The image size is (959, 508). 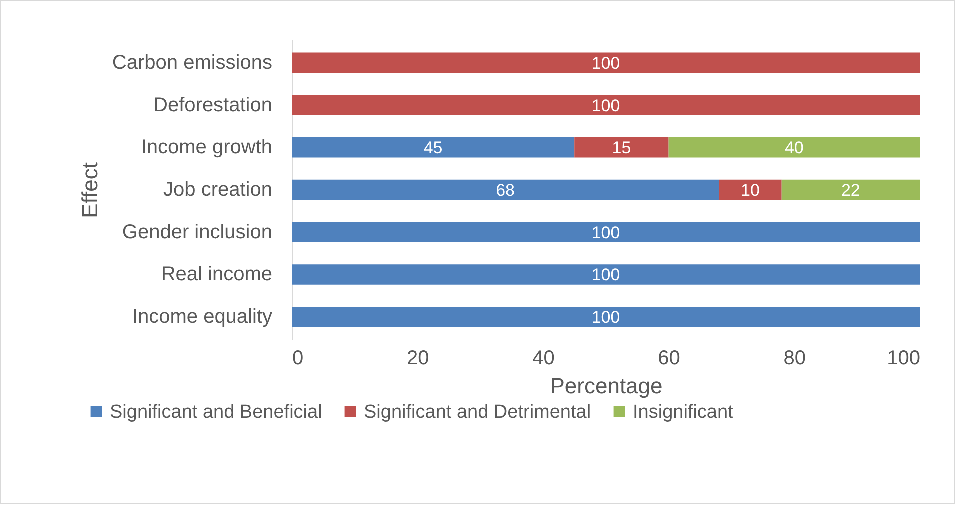 What do you see at coordinates (795, 359) in the screenshot?
I see `x-tick-label: 80` at bounding box center [795, 359].